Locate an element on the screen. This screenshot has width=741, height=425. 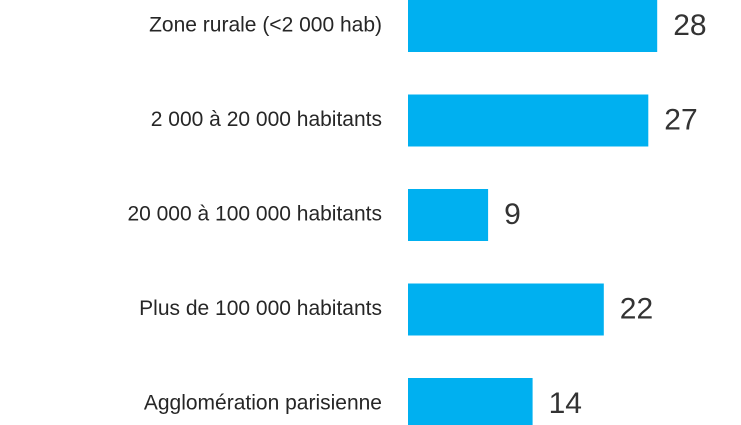
value-label: 27 is located at coordinates (680, 119).